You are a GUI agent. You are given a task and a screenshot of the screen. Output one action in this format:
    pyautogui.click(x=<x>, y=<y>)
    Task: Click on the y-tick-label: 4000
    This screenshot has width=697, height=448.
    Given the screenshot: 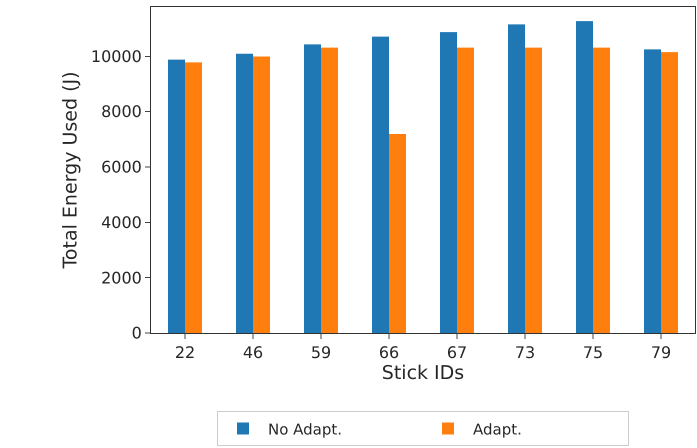 What is the action you would take?
    pyautogui.click(x=121, y=222)
    